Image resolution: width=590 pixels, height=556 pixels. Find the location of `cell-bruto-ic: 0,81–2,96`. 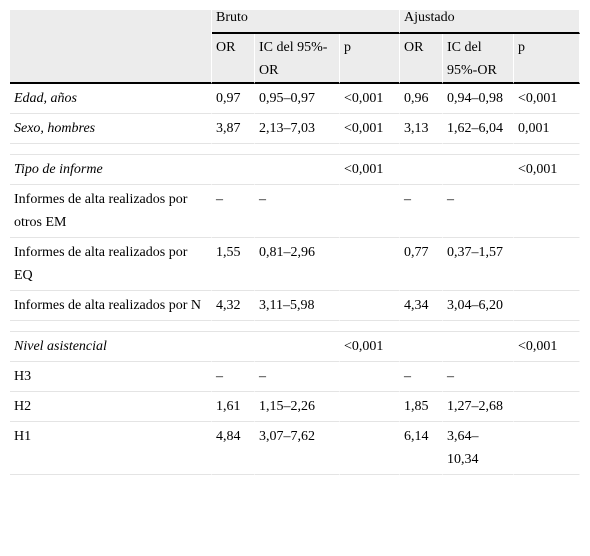

cell-bruto-ic: 0,81–2,96 is located at coordinates (297, 264).